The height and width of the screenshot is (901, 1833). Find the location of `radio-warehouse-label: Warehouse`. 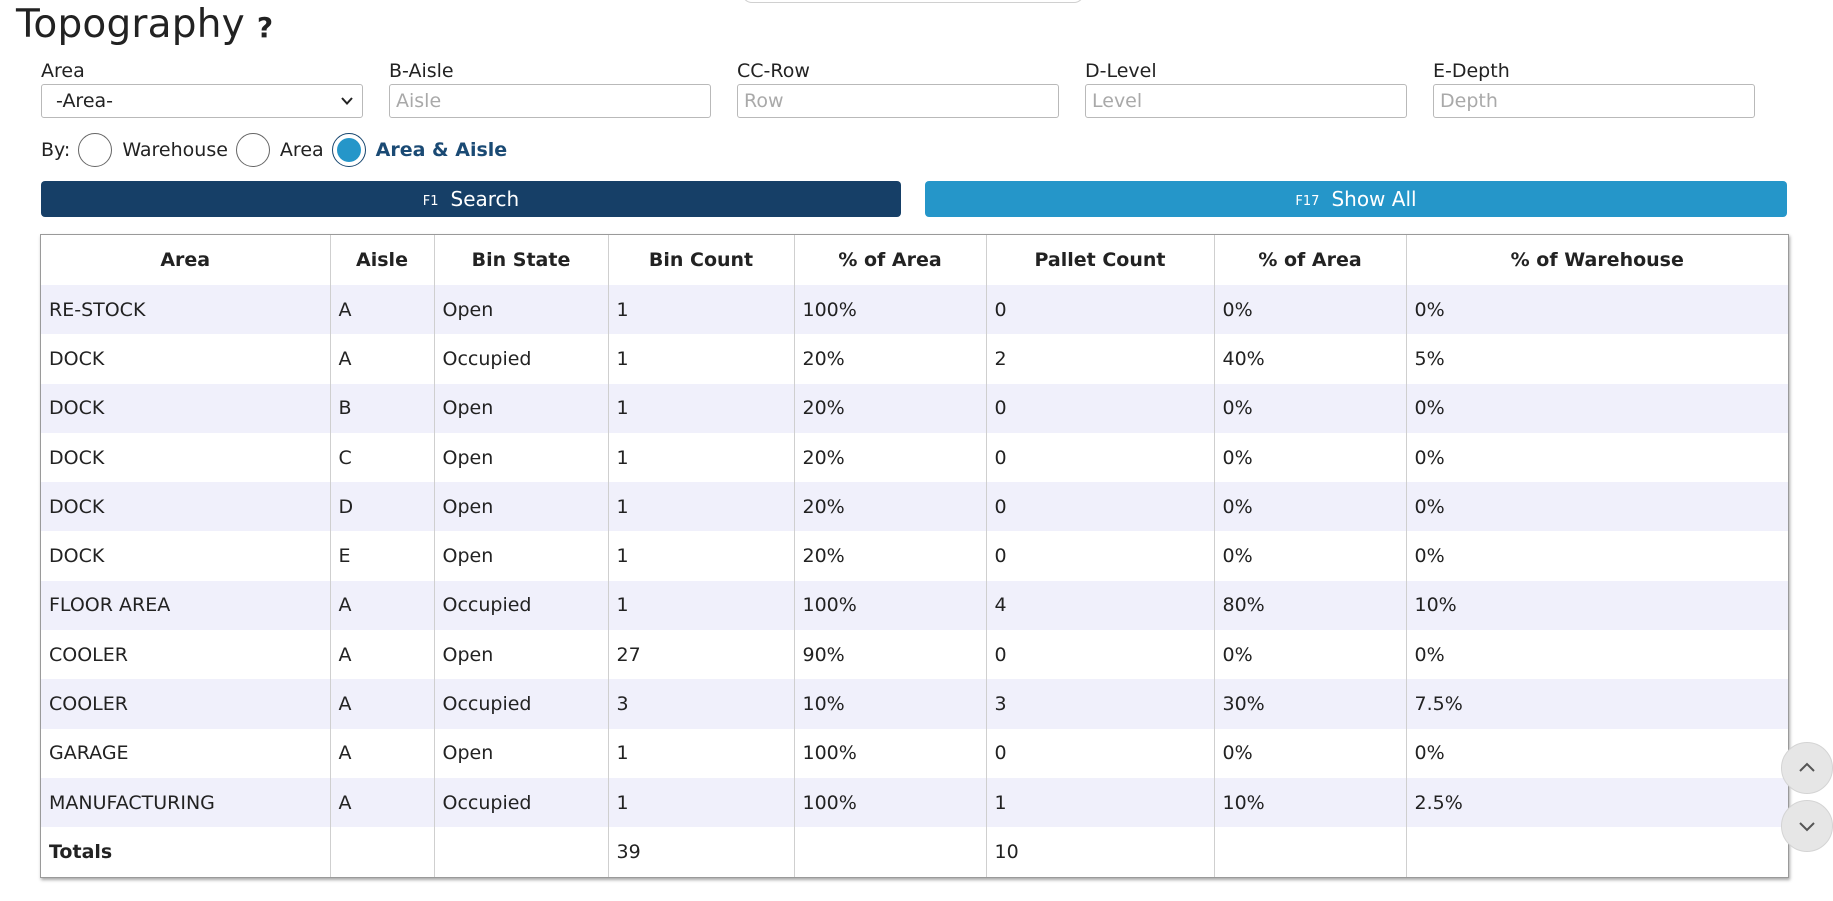

radio-warehouse-label: Warehouse is located at coordinates (175, 150).